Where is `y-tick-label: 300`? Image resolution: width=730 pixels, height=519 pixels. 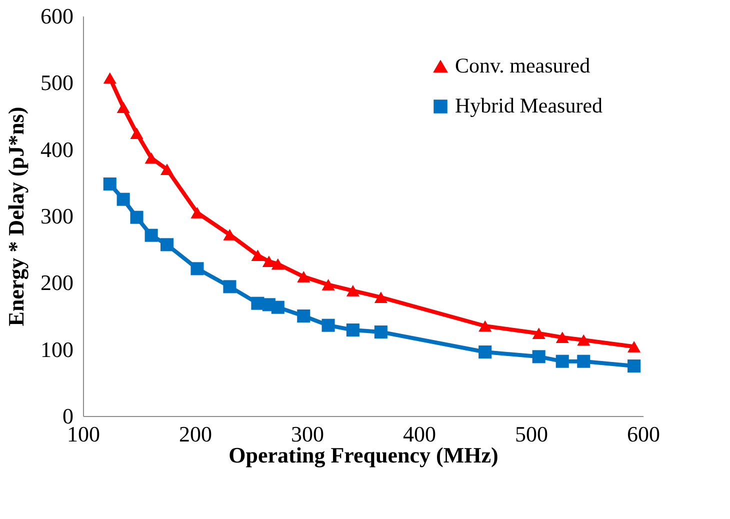
y-tick-label: 300 is located at coordinates (57, 216).